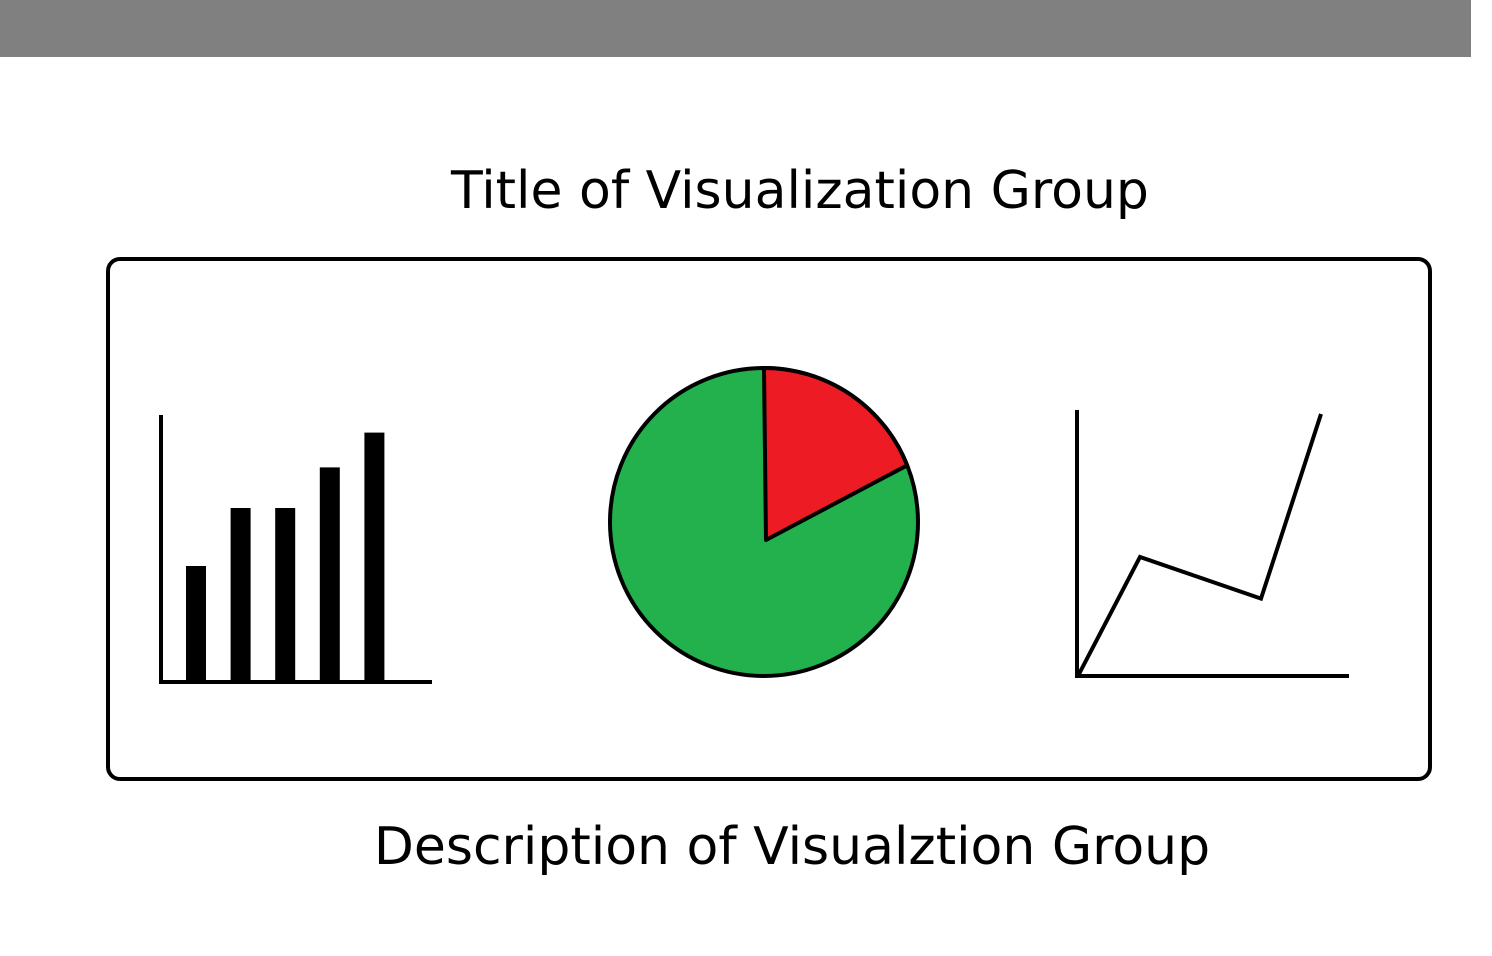  I want to click on line-chart, so click(1212, 544).